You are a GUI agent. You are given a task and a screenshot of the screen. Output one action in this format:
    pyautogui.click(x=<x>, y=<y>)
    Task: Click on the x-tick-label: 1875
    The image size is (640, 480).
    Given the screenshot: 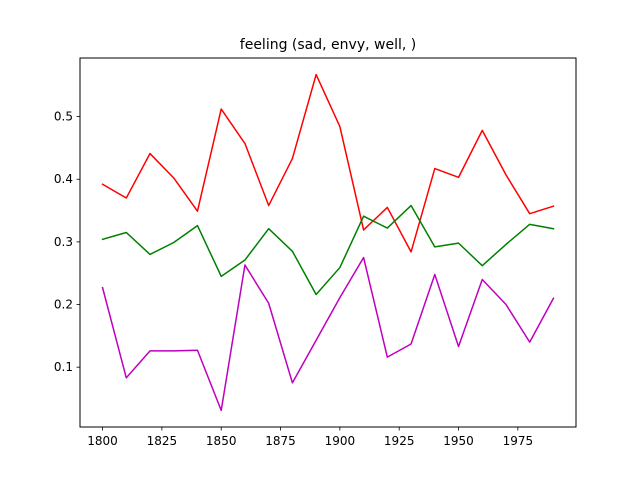 What is the action you would take?
    pyautogui.click(x=280, y=441)
    